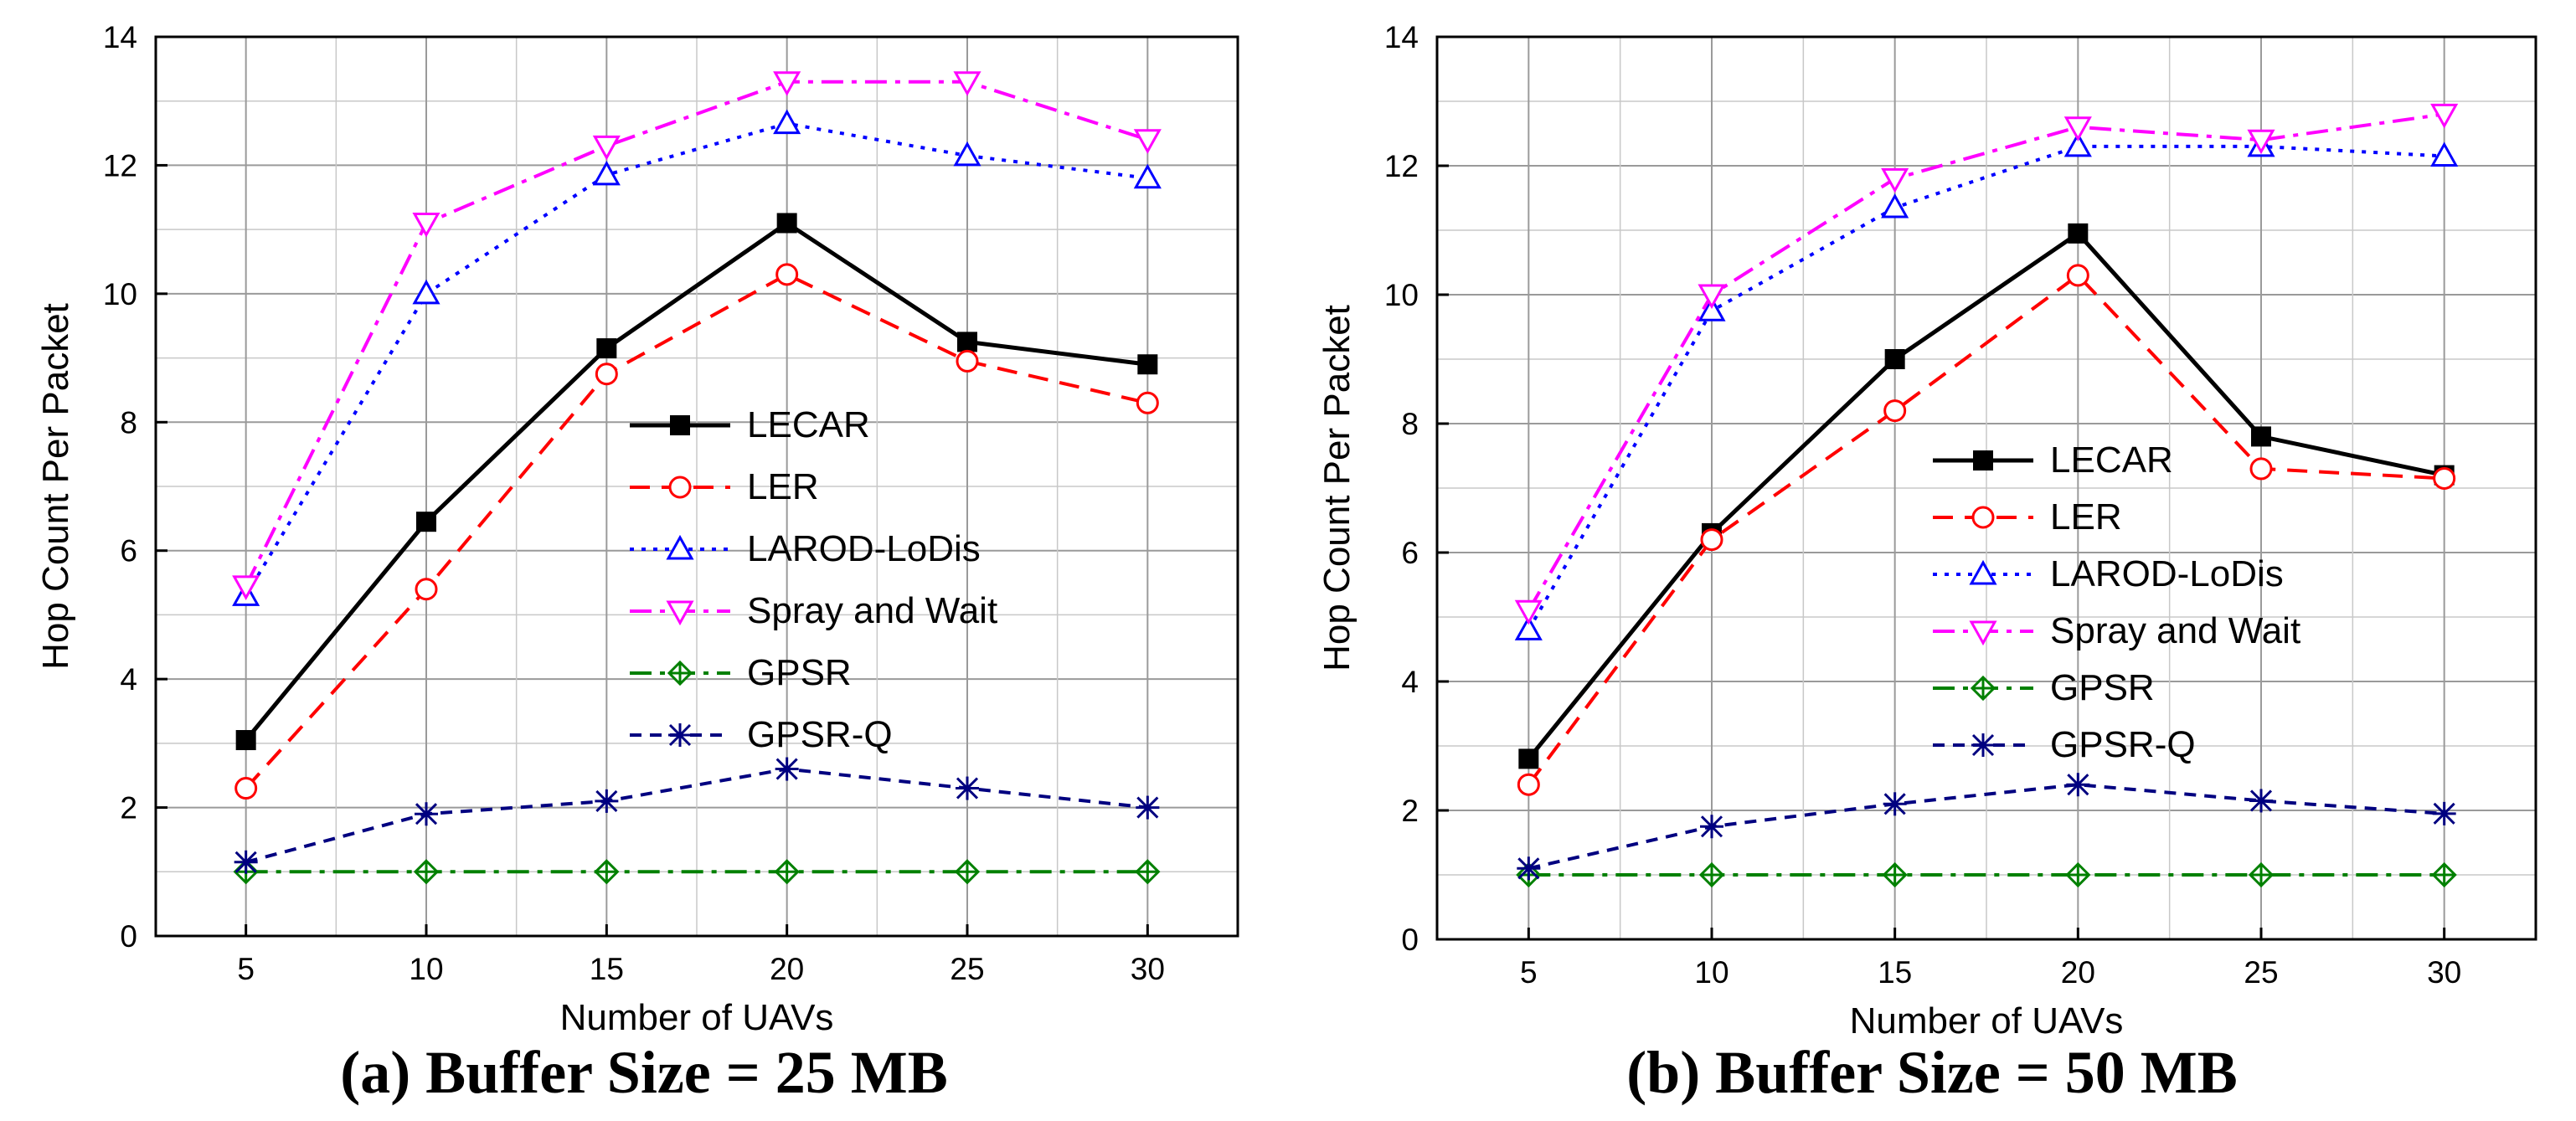 Image resolution: width=2576 pixels, height=1121 pixels. Describe the element at coordinates (128, 808) in the screenshot. I see `chart-a-ytick-label: 2` at that location.